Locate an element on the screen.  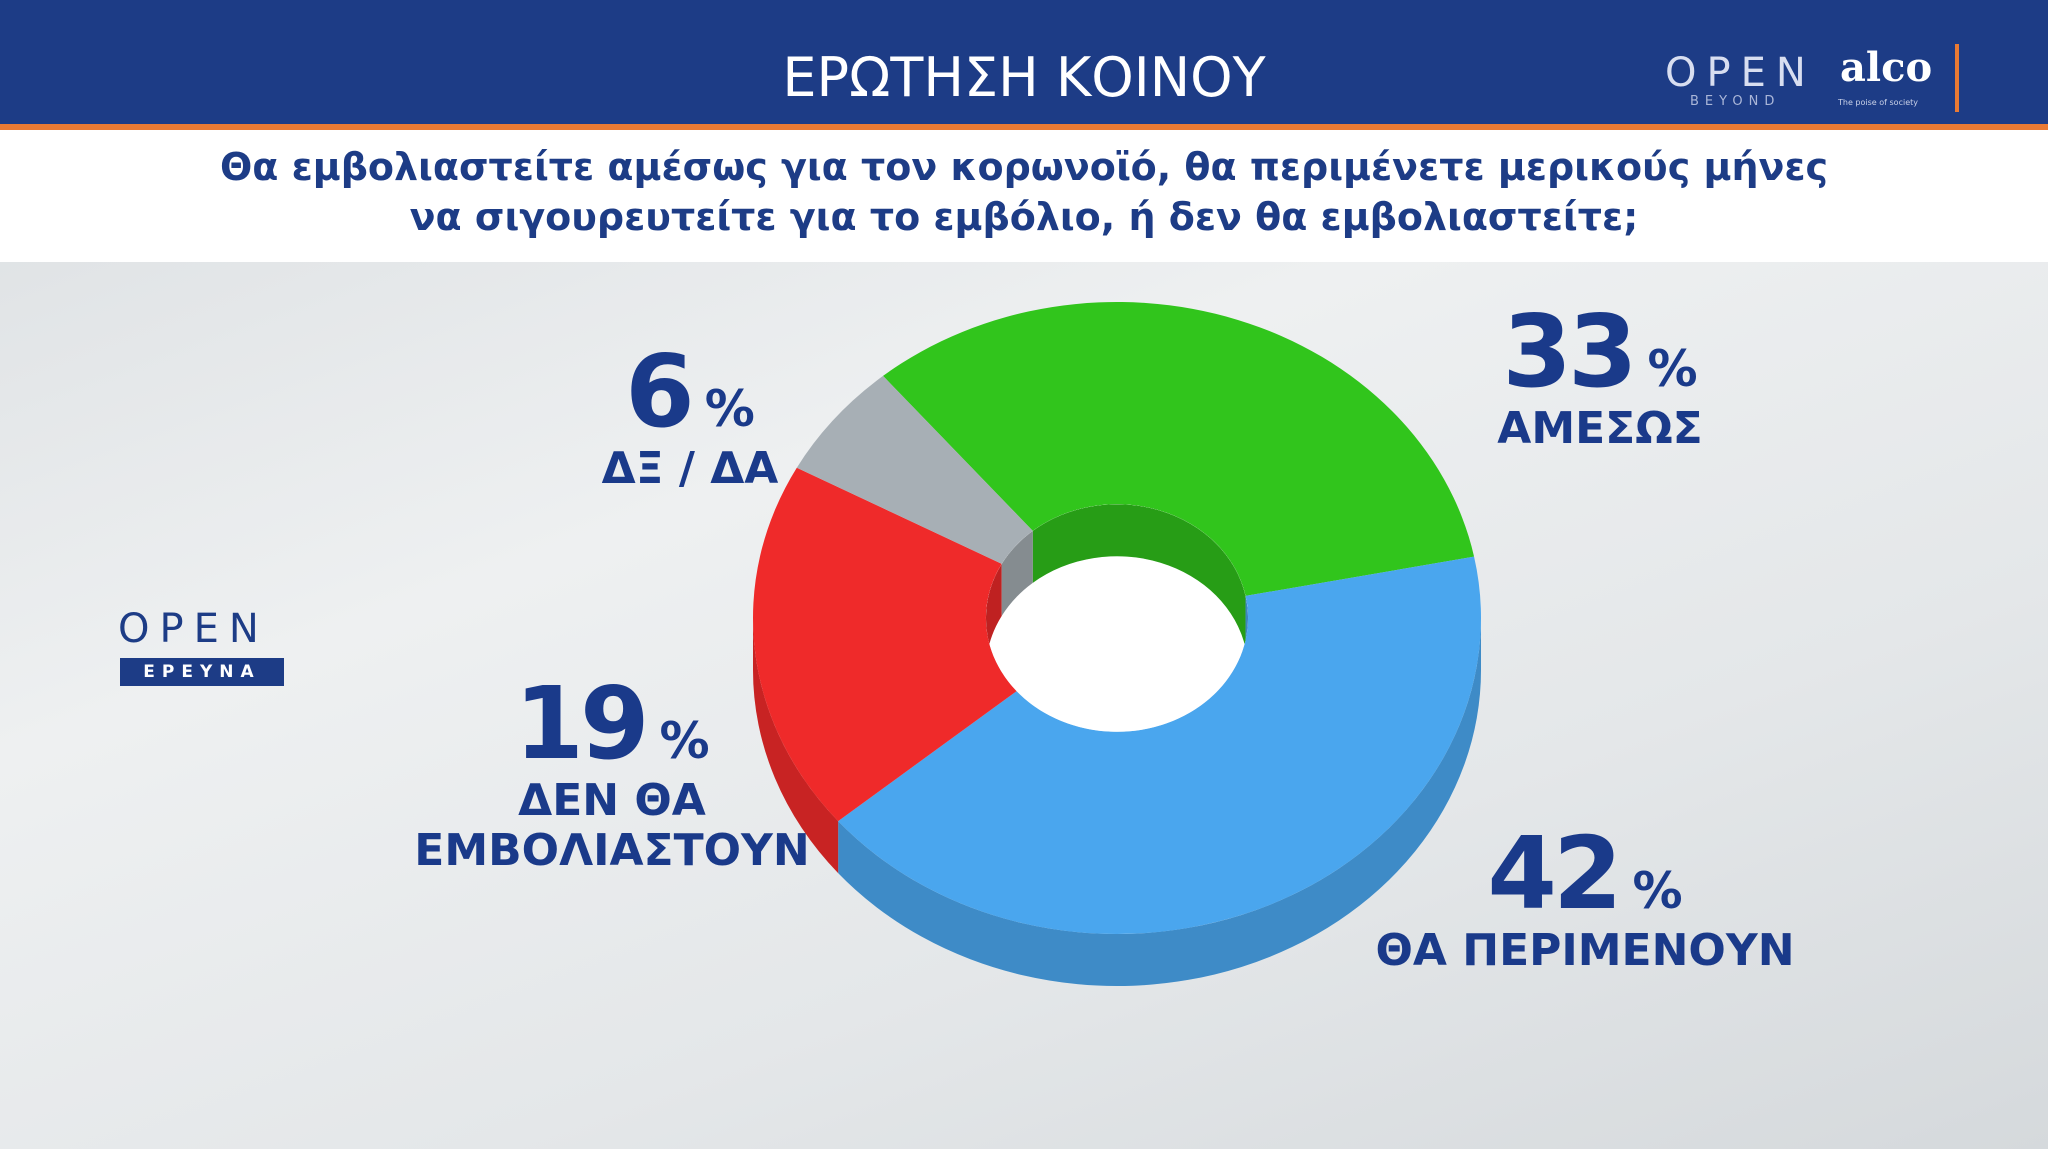
inner-walls is located at coordinates (1117, 587).